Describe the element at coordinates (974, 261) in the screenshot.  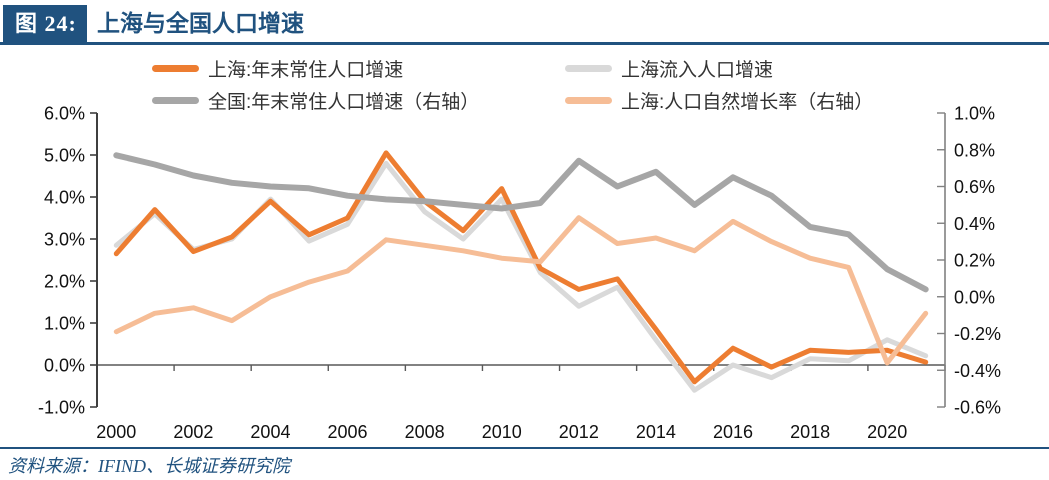
I see `right-axis-tick-label: 0.2%` at that location.